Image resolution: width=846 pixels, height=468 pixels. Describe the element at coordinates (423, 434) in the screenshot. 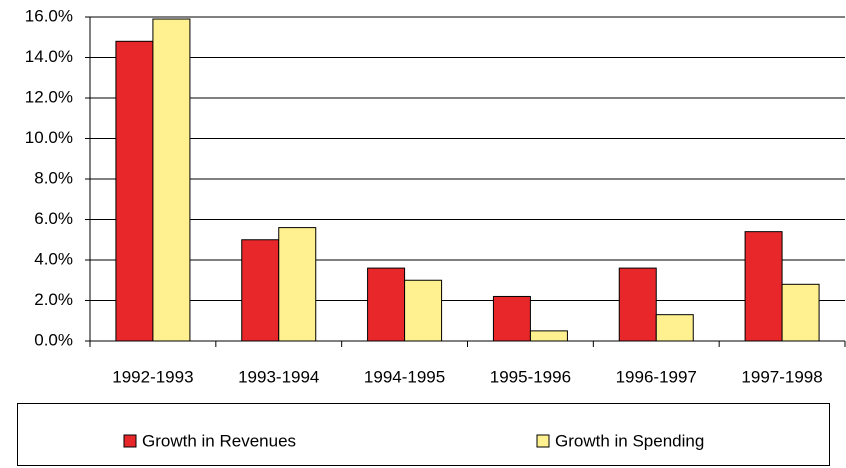

I see `legend-box` at that location.